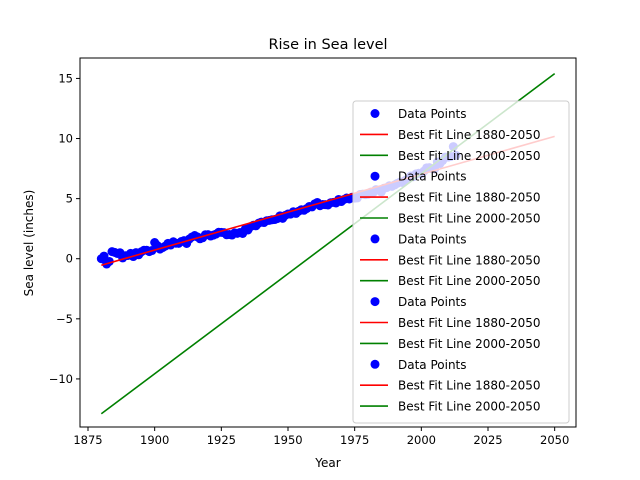  What do you see at coordinates (421, 440) in the screenshot?
I see `x-tick-label: 2000` at bounding box center [421, 440].